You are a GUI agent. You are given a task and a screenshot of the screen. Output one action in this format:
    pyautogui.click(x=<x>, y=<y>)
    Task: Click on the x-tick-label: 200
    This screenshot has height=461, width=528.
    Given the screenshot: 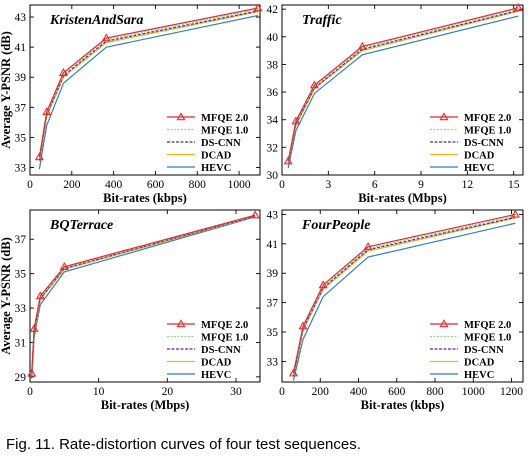 What is the action you would take?
    pyautogui.click(x=72, y=185)
    